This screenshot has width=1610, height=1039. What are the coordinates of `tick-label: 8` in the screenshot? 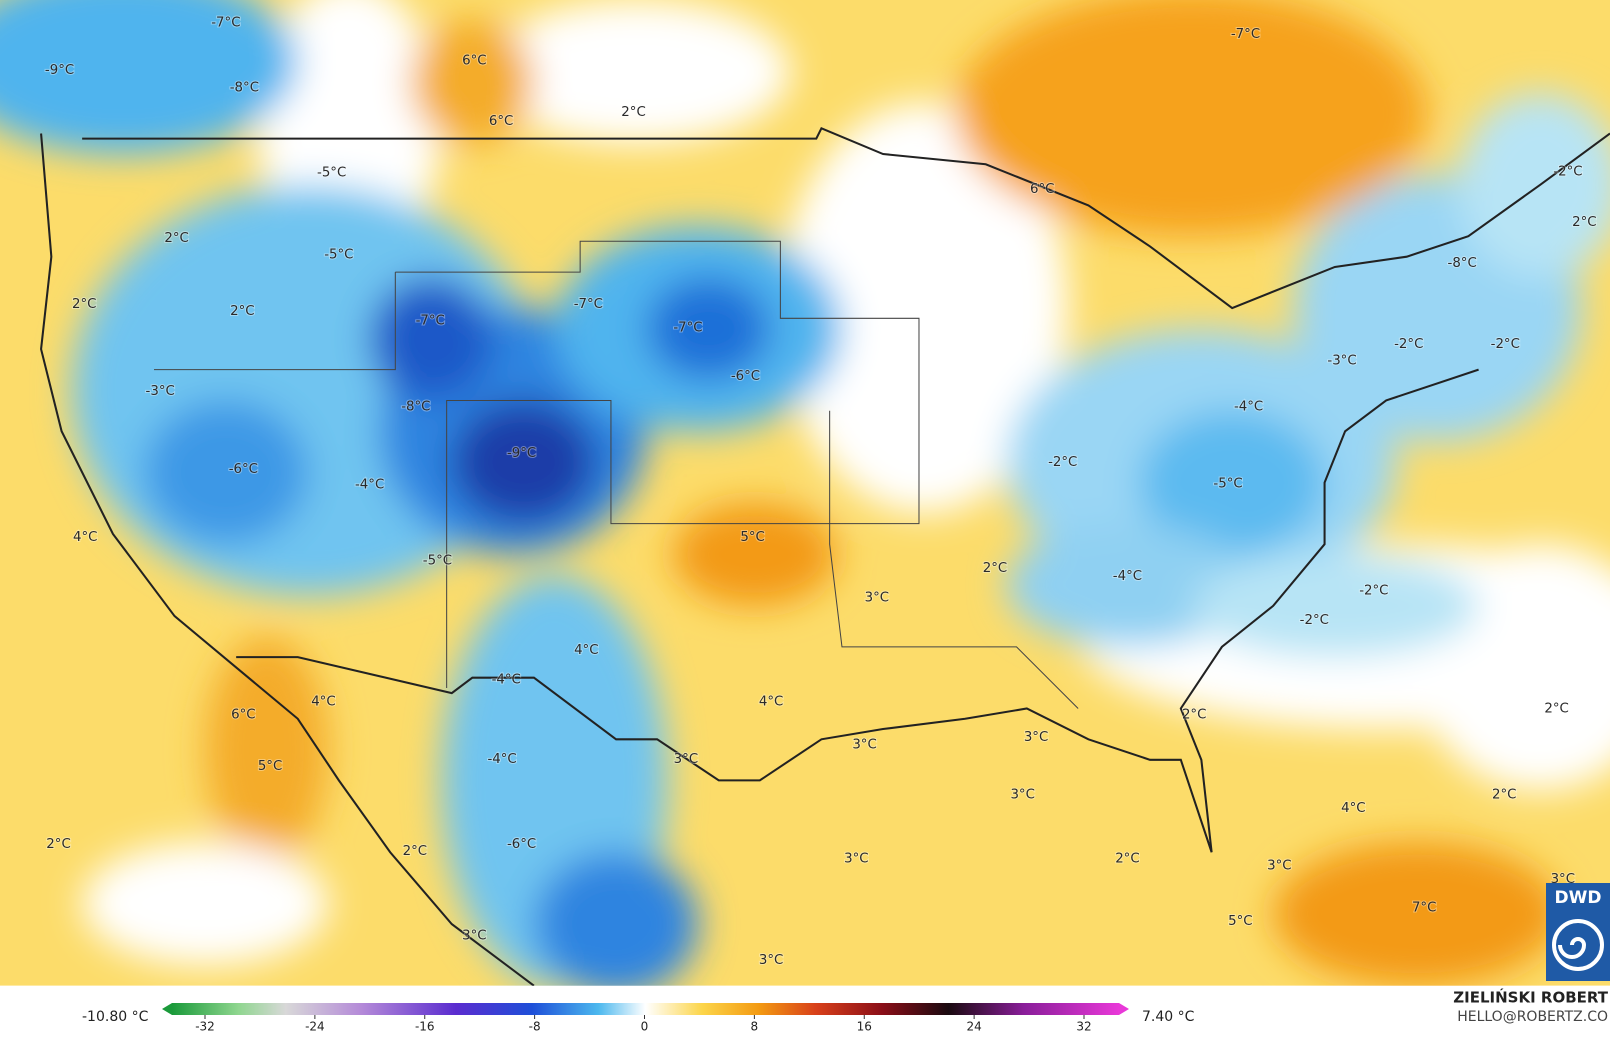 It's located at (755, 1027).